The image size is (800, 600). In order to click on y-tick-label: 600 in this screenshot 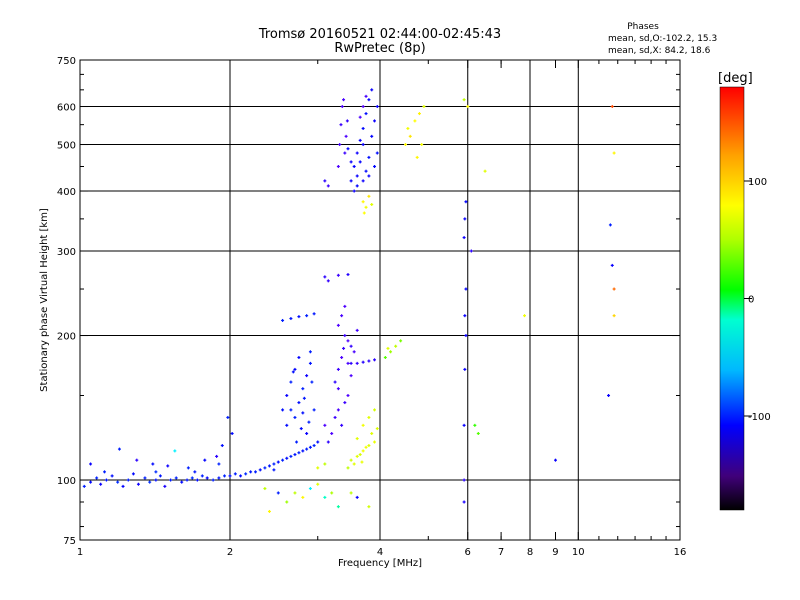, I will do `click(66, 108)`.